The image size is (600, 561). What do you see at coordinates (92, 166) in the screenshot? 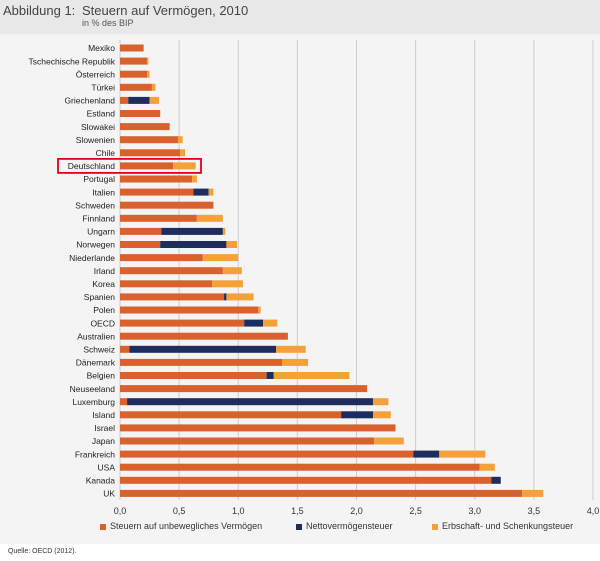
I see `category-label: Deutschland` at bounding box center [92, 166].